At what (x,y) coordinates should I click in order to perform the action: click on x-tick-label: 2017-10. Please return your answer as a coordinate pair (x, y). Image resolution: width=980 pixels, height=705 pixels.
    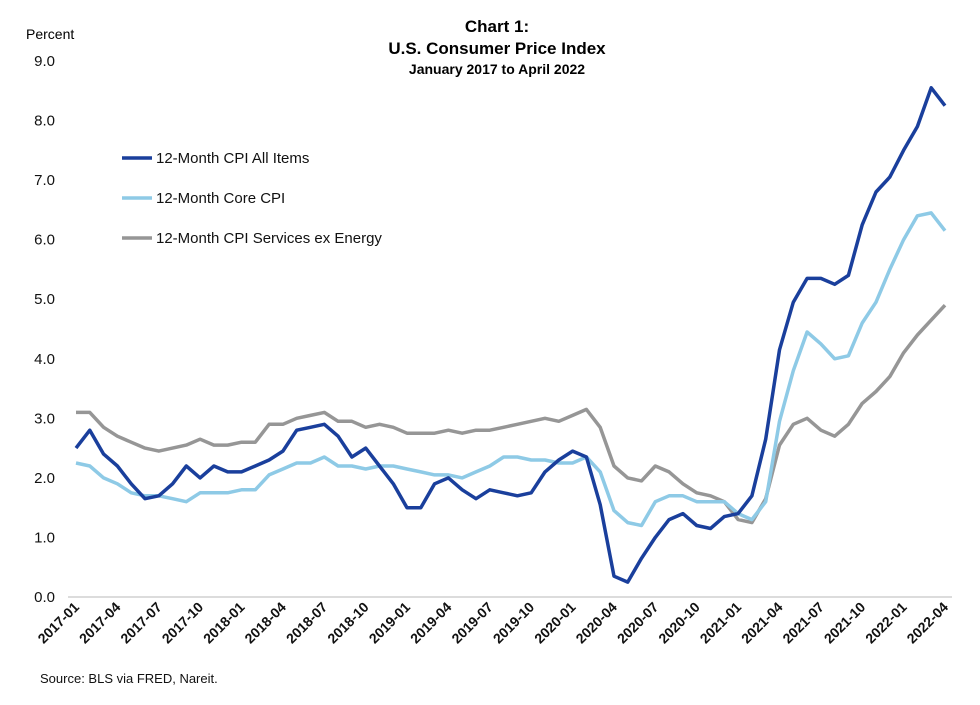
    Looking at the image, I should click on (183, 623).